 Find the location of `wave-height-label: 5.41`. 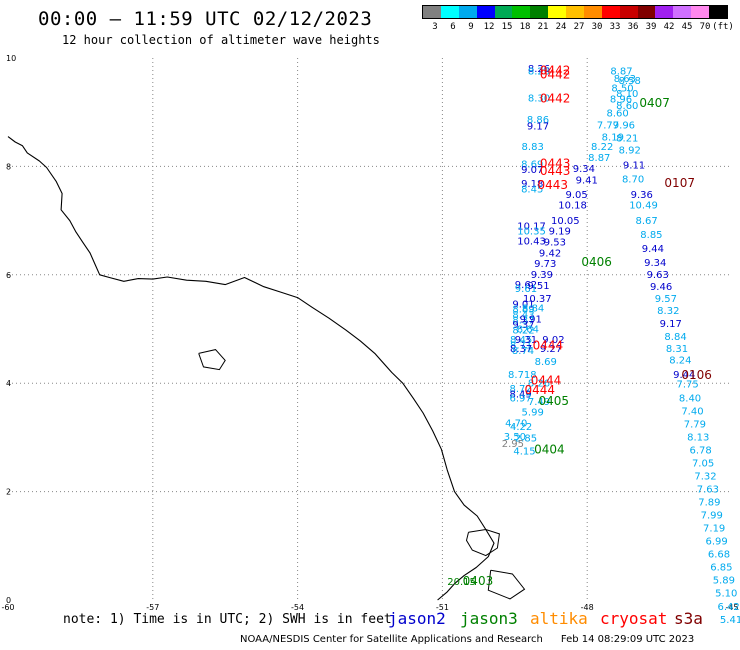

wave-height-label: 5.41 is located at coordinates (730, 620).